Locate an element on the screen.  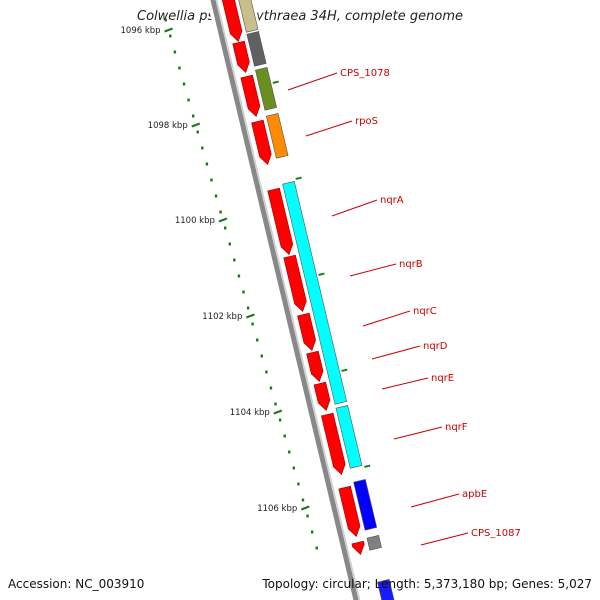
gene-label-nqrF: nqrF is located at coordinates (456, 427).